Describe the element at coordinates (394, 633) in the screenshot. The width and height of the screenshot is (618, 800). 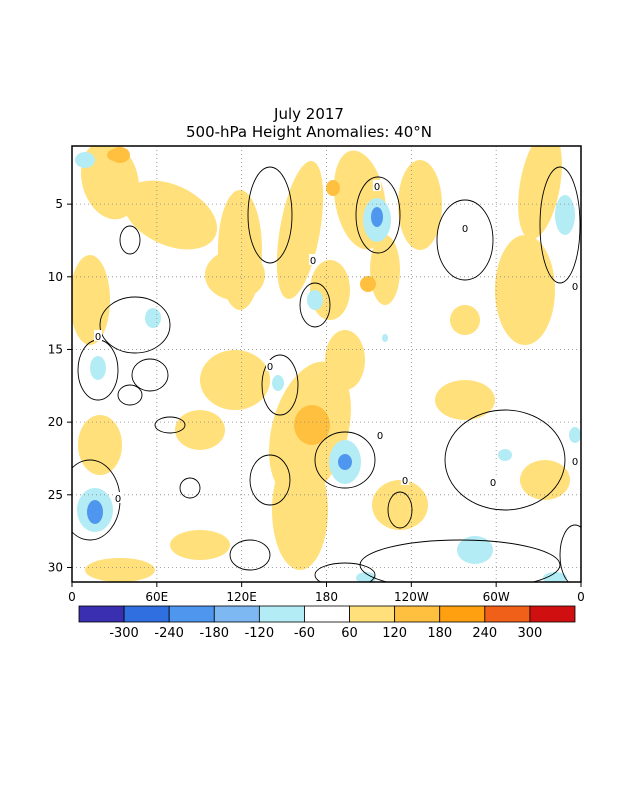
I see `colorbar-label: 120` at that location.